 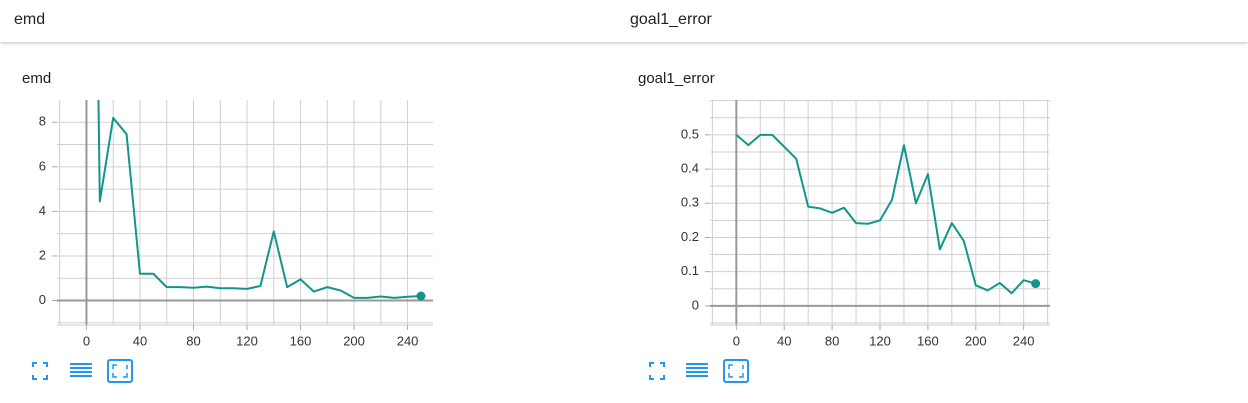 What do you see at coordinates (690, 168) in the screenshot?
I see `y-tick-label: 0.4` at bounding box center [690, 168].